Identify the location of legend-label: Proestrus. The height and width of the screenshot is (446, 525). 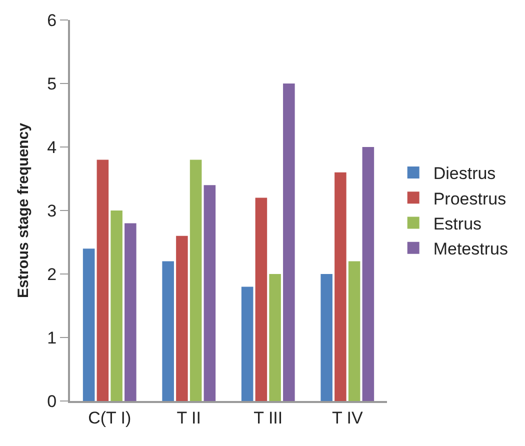
(469, 198).